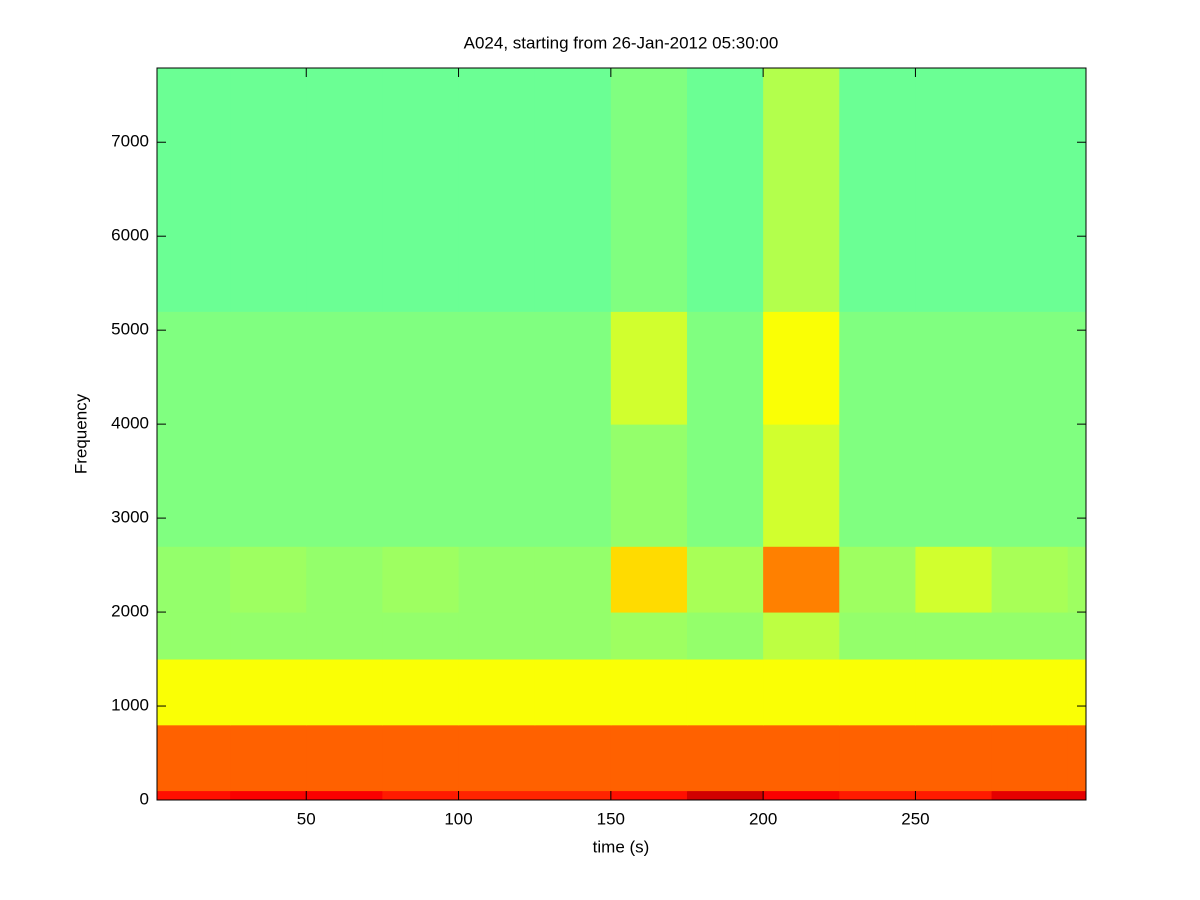 This screenshot has width=1200, height=900. Describe the element at coordinates (306, 818) in the screenshot. I see `x-tick-label: 50` at that location.